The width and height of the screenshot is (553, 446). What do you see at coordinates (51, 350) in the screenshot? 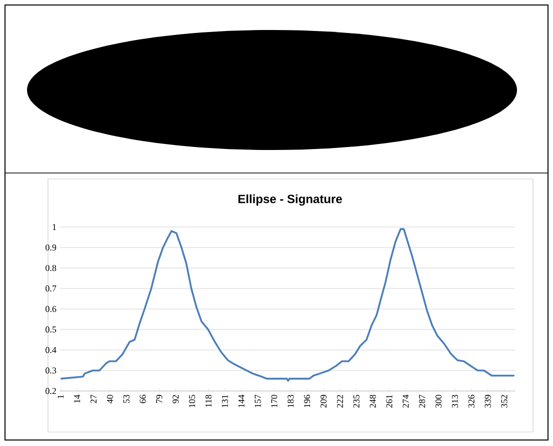
I see `y-tick-label: 0.4` at bounding box center [51, 350].